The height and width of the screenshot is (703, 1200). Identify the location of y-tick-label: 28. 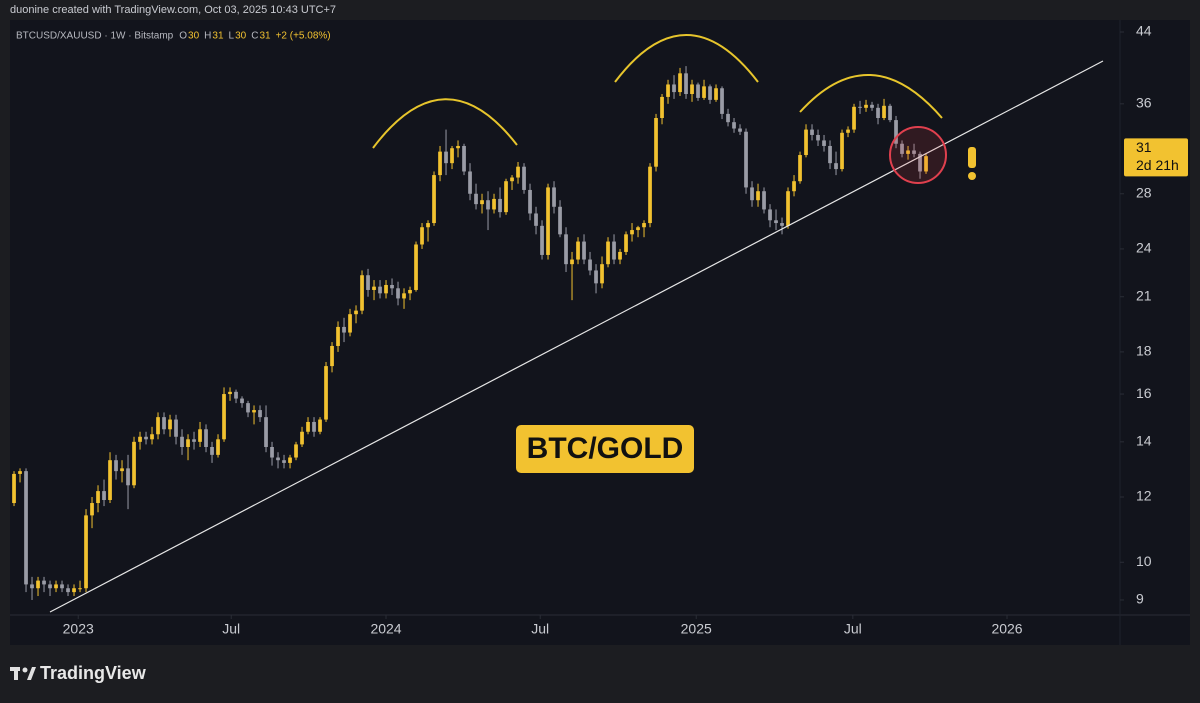
(1144, 192).